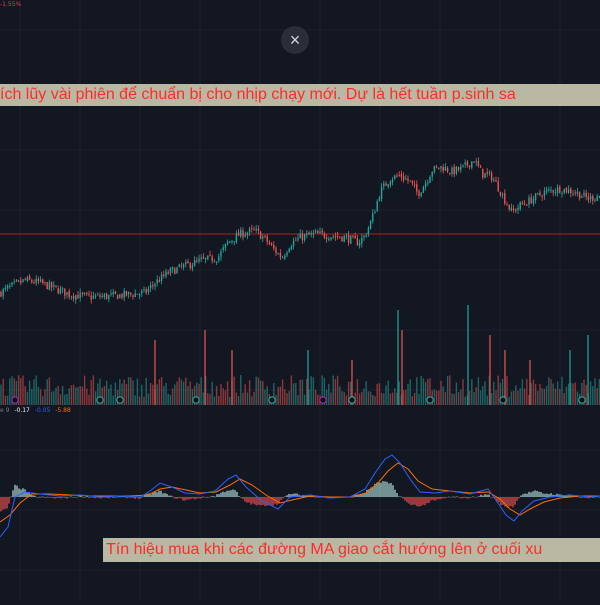  Describe the element at coordinates (503, 400) in the screenshot. I see `signal-marker` at that location.